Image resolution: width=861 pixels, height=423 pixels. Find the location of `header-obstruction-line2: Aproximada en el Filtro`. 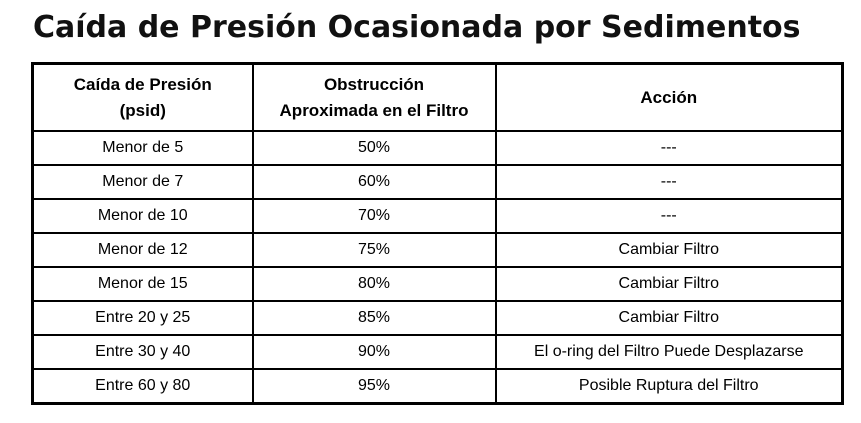

header-obstruction-line2: Aproximada en el Filtro is located at coordinates (374, 110).